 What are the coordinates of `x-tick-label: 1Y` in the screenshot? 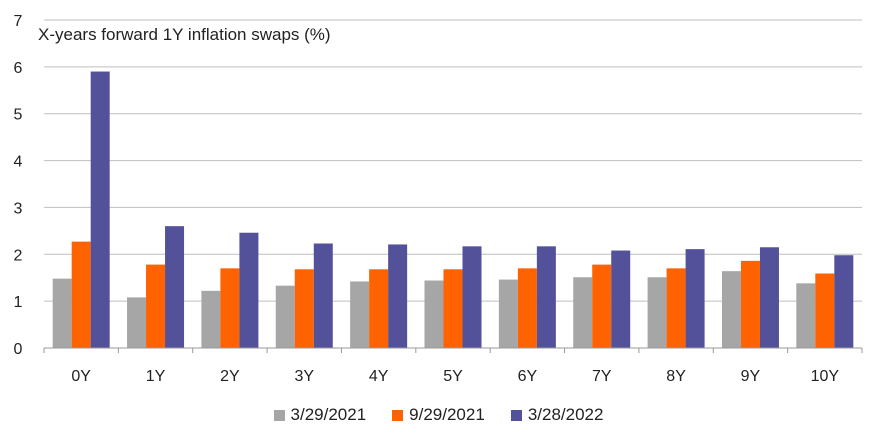 It's located at (156, 376).